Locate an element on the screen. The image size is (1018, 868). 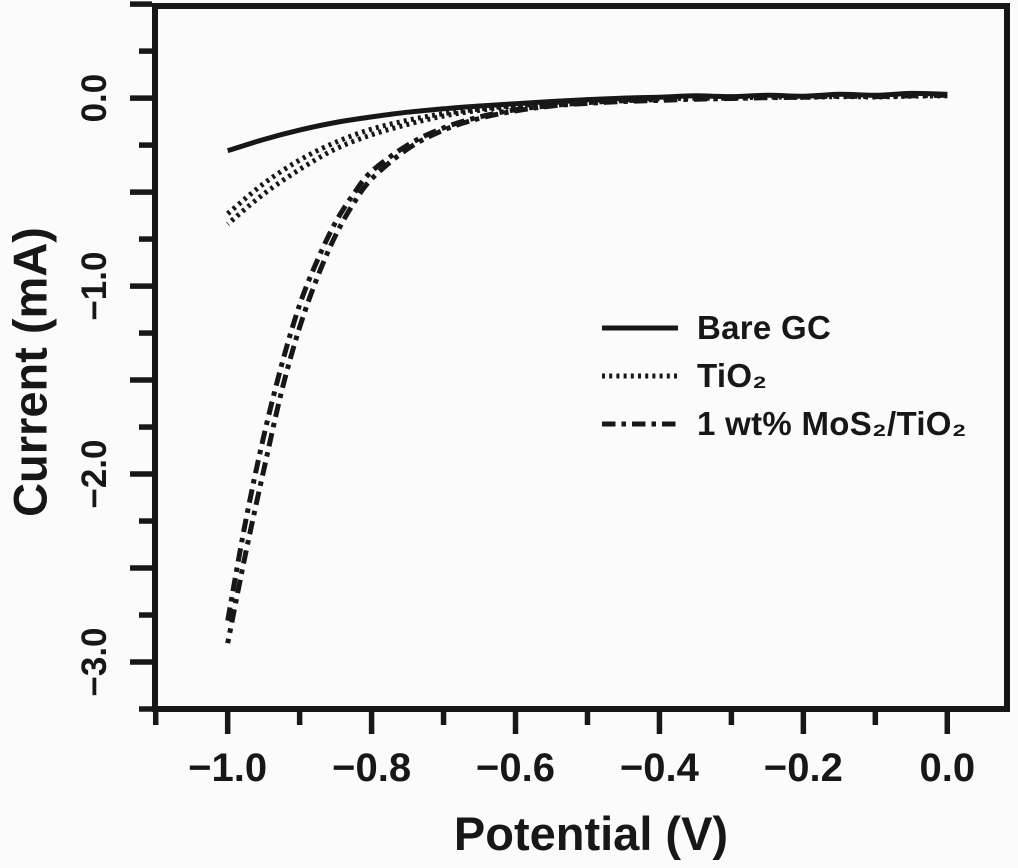
x-tick-label: −0.4 is located at coordinates (660, 768).